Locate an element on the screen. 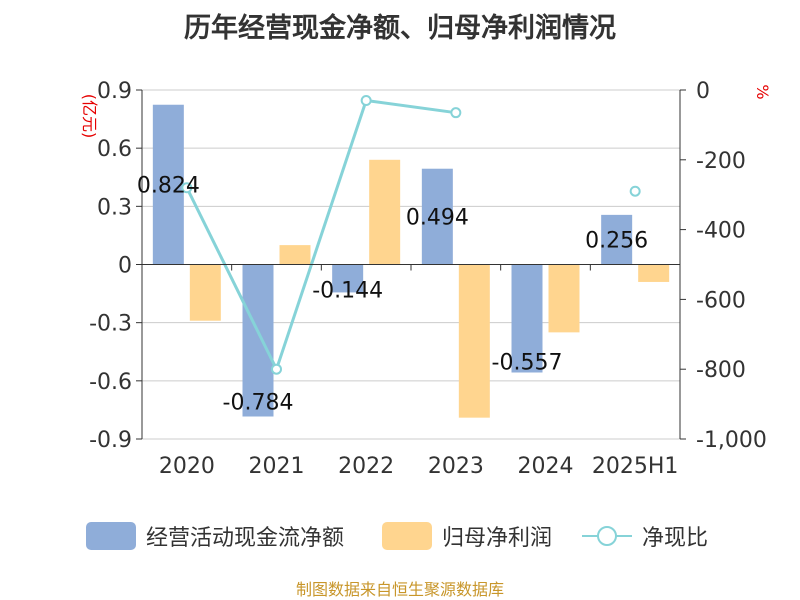 The width and height of the screenshot is (800, 600). chart-legend: 经营活动现金流净额 归母净利润 净现比 is located at coordinates (400, 536).